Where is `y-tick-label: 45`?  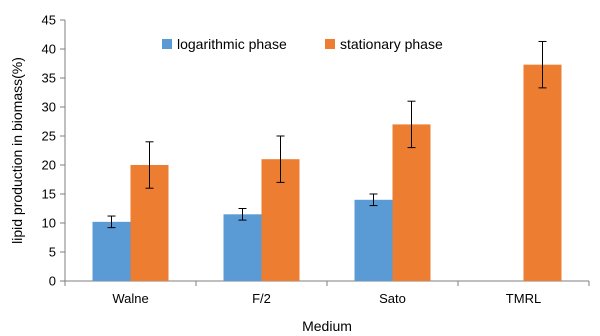 y-tick-label: 45 is located at coordinates (49, 20).